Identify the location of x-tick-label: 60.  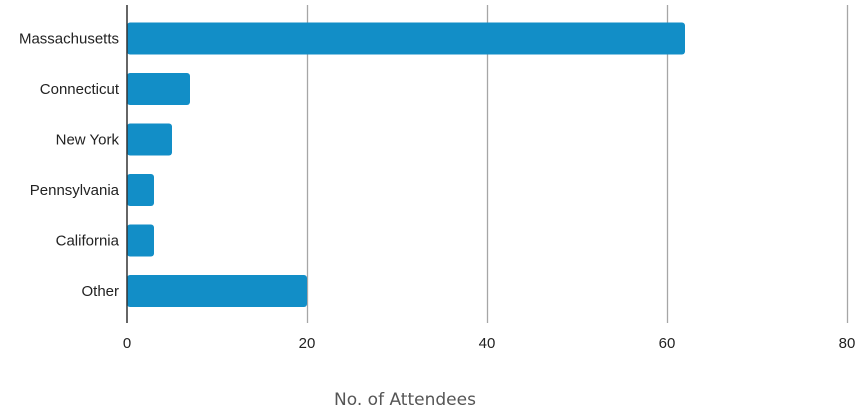
(667, 343).